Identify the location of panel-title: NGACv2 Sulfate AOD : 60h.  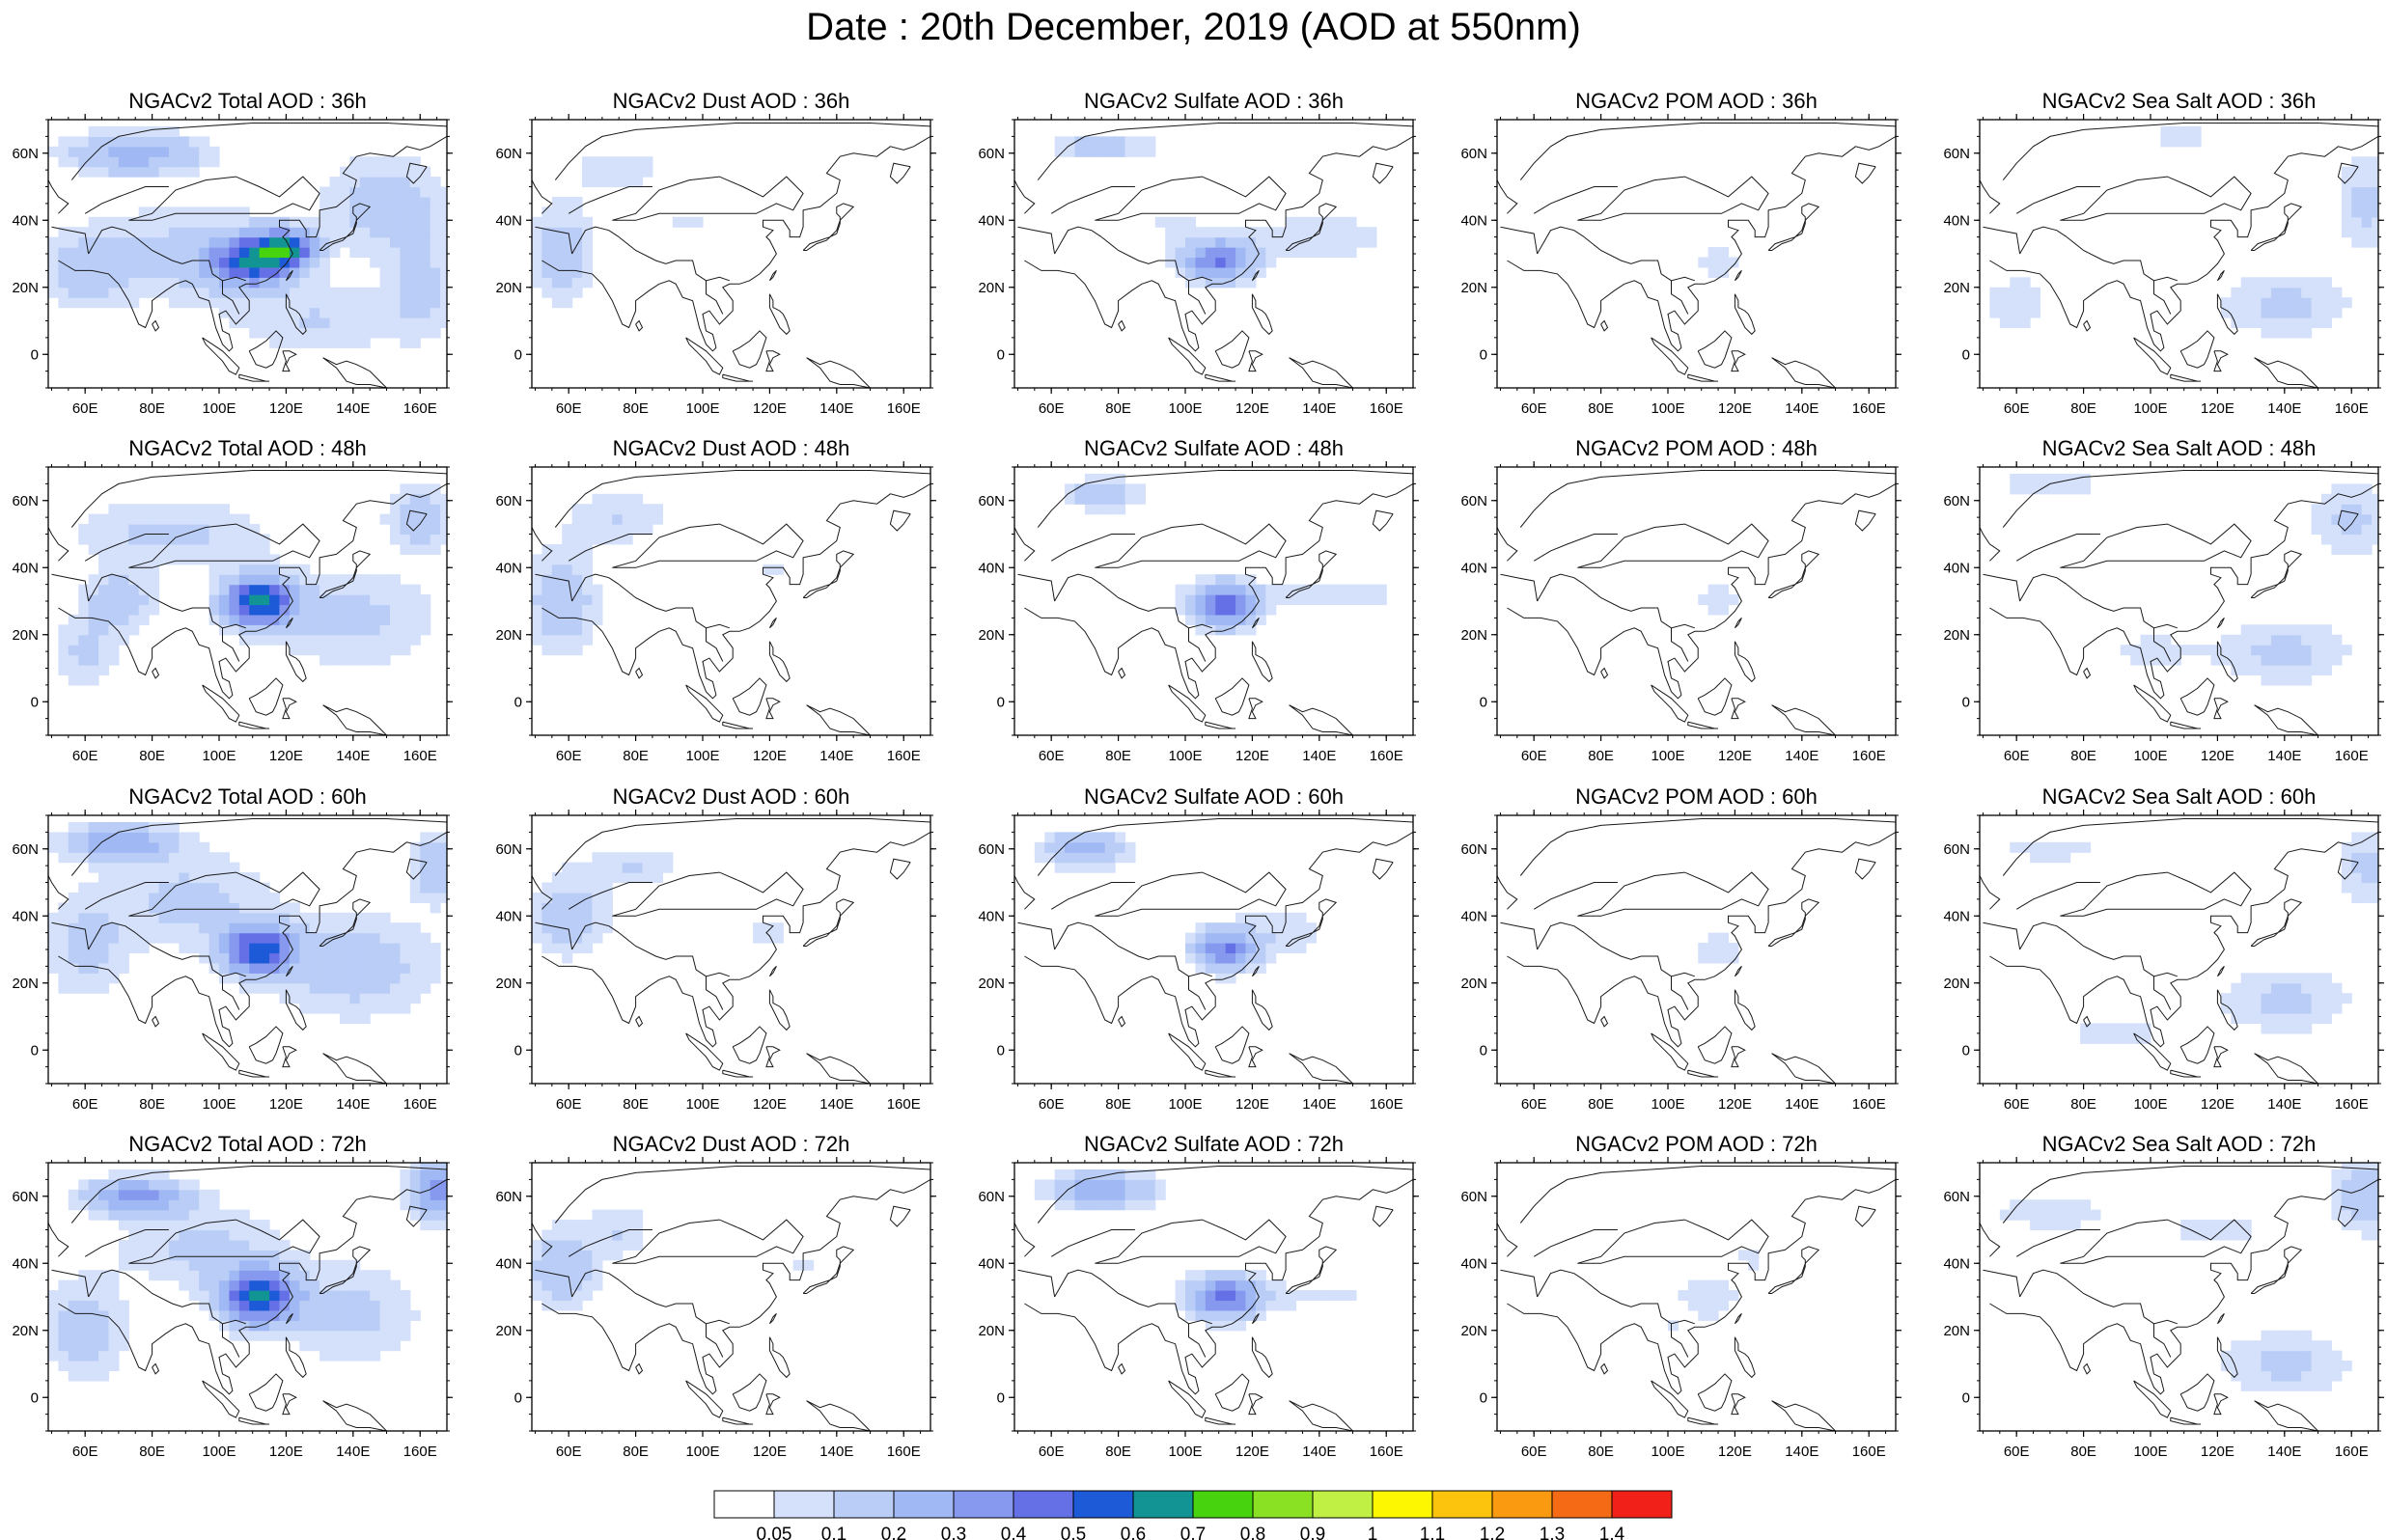
(1214, 796).